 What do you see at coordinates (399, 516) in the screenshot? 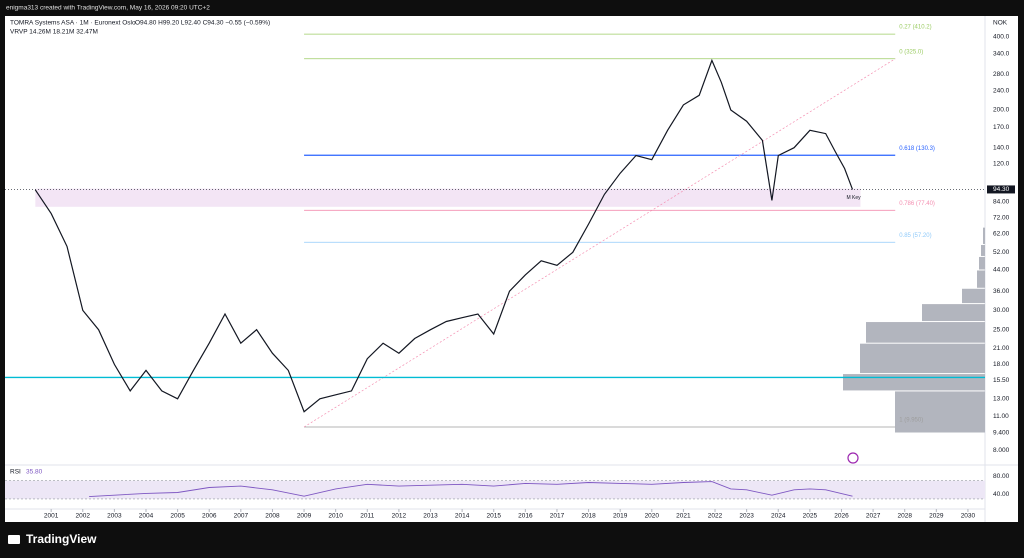
I see `x-tick-label: 2012` at bounding box center [399, 516].